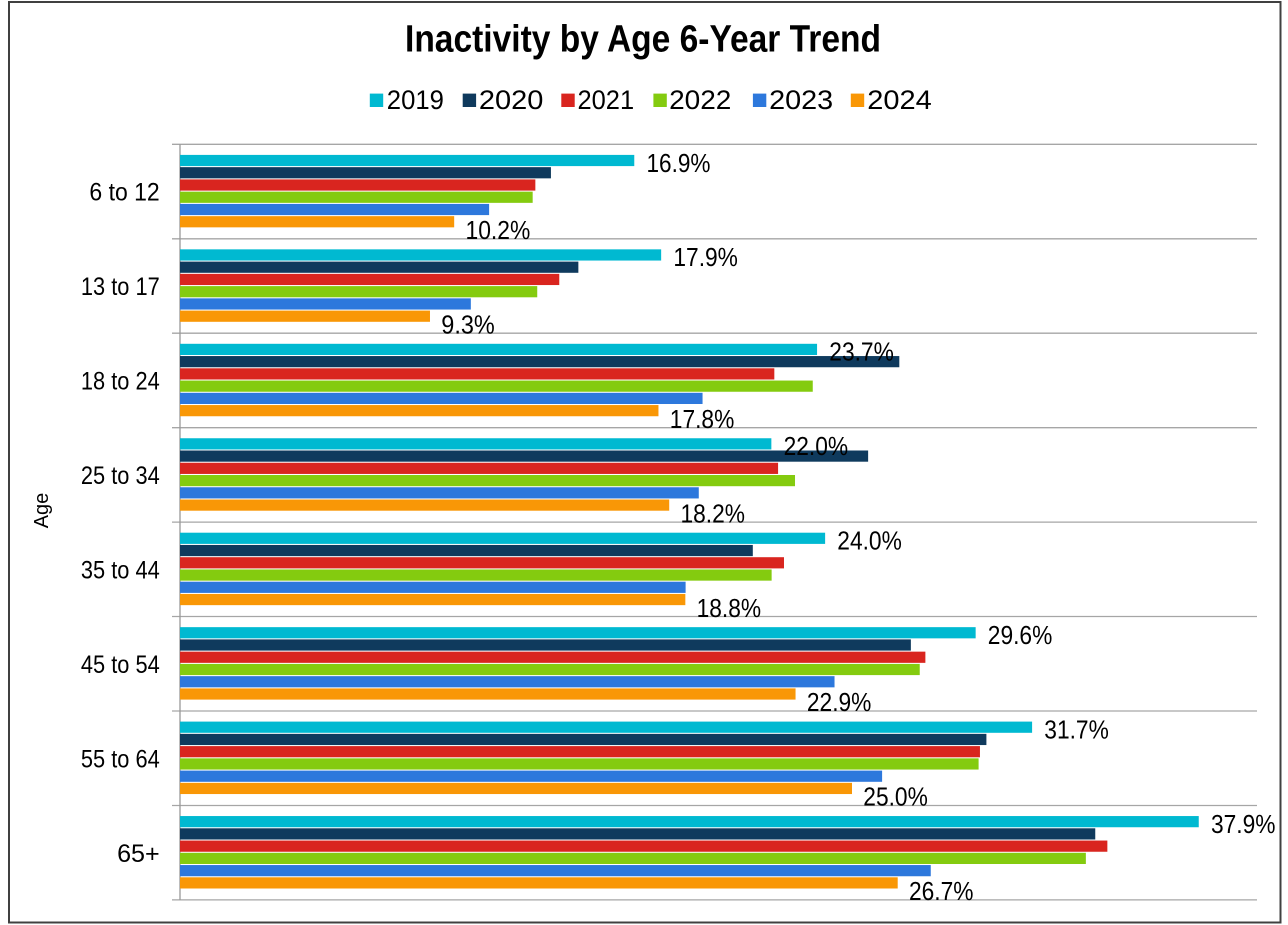 This screenshot has width=1288, height=925. What do you see at coordinates (120, 287) in the screenshot?
I see `svg-text: 13 to 17` at bounding box center [120, 287].